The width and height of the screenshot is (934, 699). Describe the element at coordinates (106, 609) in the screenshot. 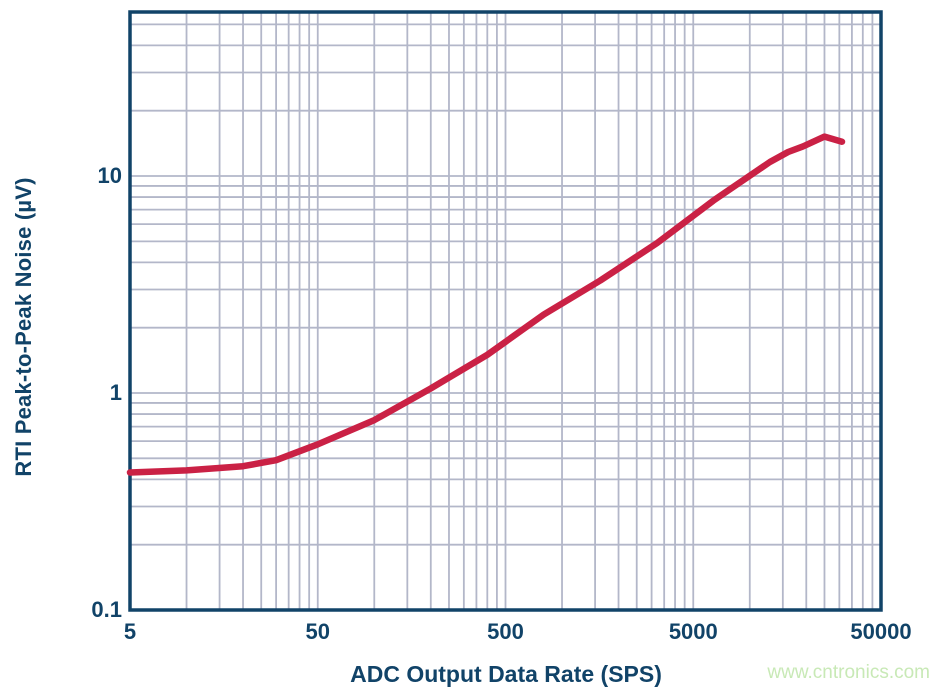

I see `y-tick-label: 0.1` at that location.